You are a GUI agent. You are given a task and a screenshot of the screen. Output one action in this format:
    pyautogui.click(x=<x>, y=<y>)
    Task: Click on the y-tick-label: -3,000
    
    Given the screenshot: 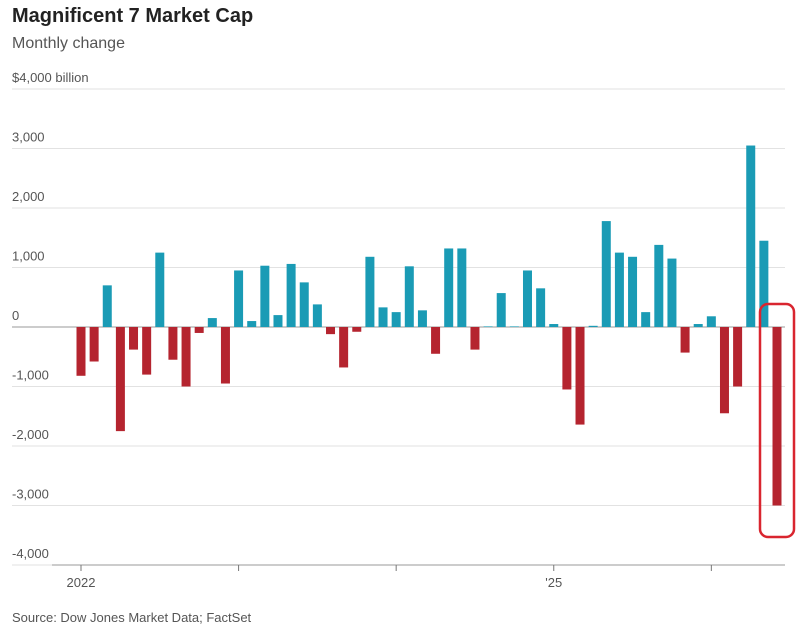 What is the action you would take?
    pyautogui.click(x=30, y=494)
    